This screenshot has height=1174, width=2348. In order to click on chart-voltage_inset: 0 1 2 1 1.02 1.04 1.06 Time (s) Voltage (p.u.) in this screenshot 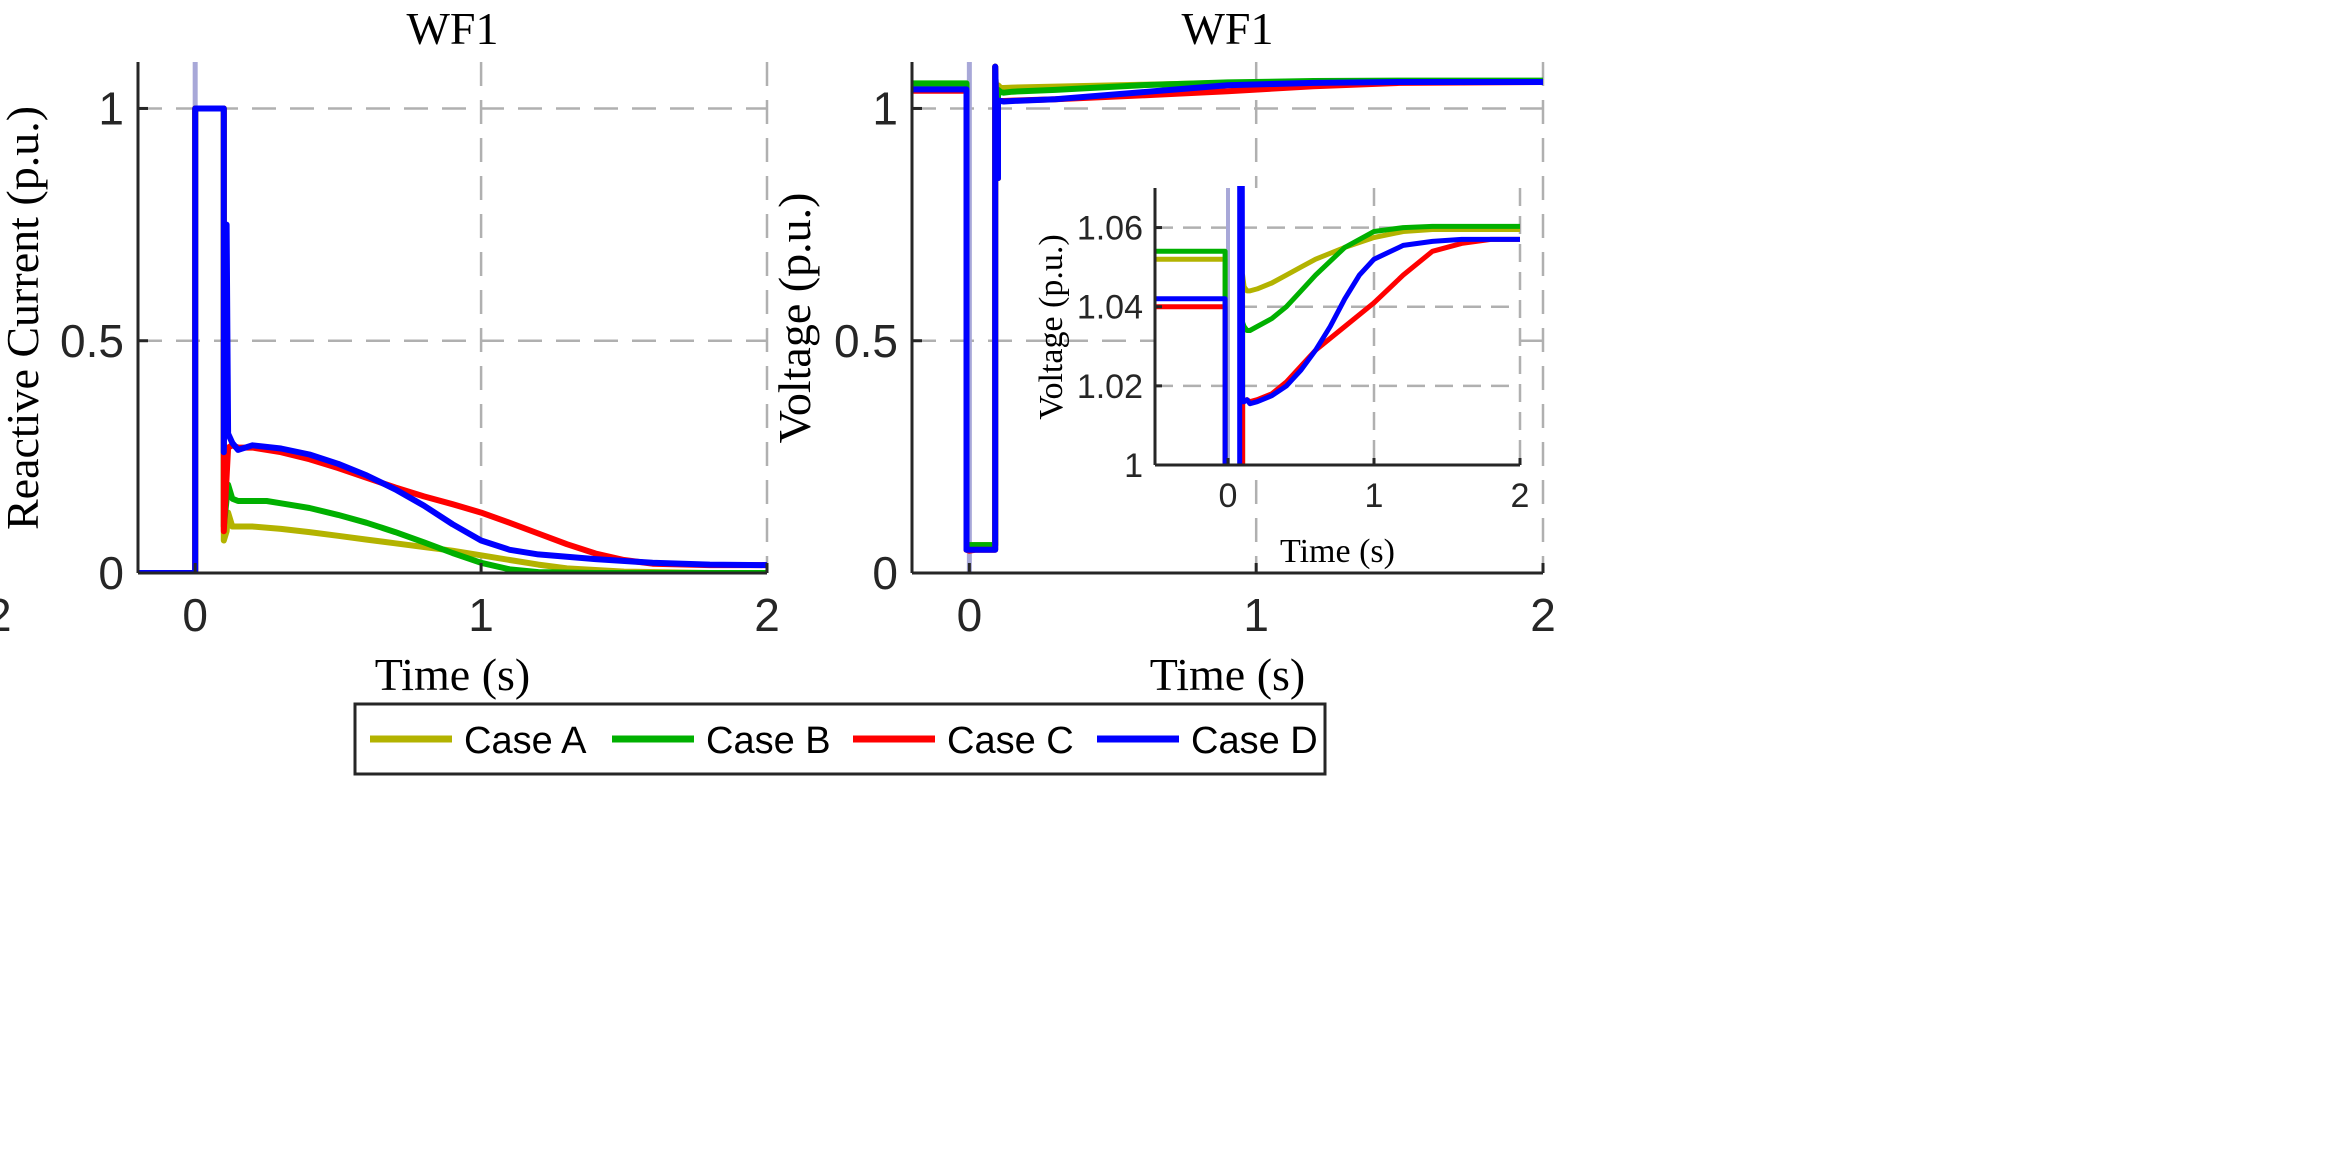, I will do `click(1281, 378)`.